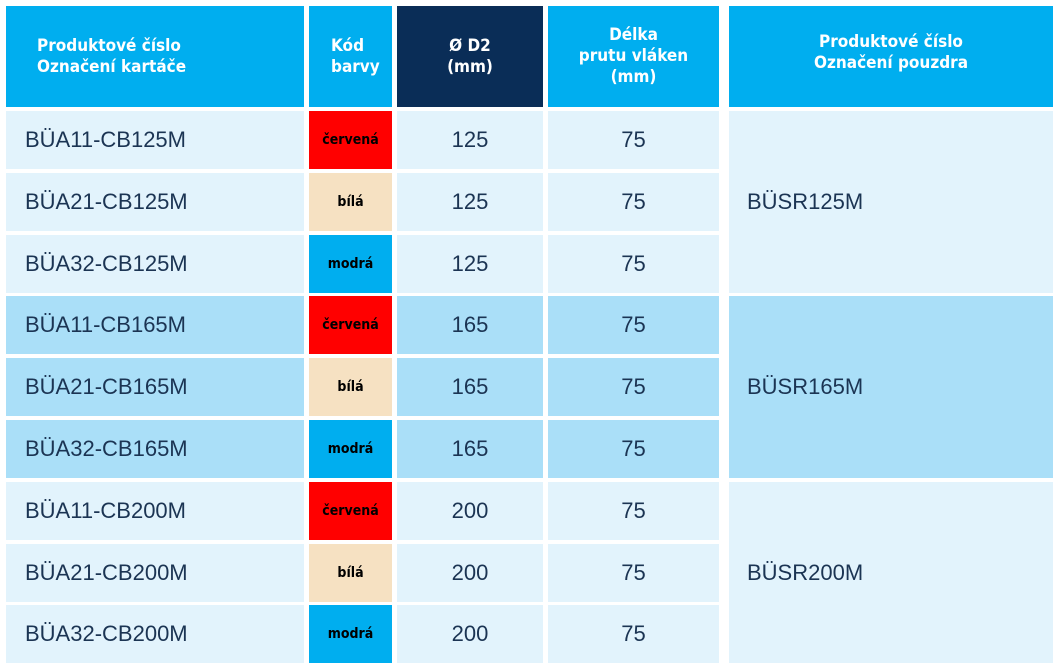 The height and width of the screenshot is (671, 1059). Describe the element at coordinates (348, 45) in the screenshot. I see `header-color-line1: Kód` at that location.